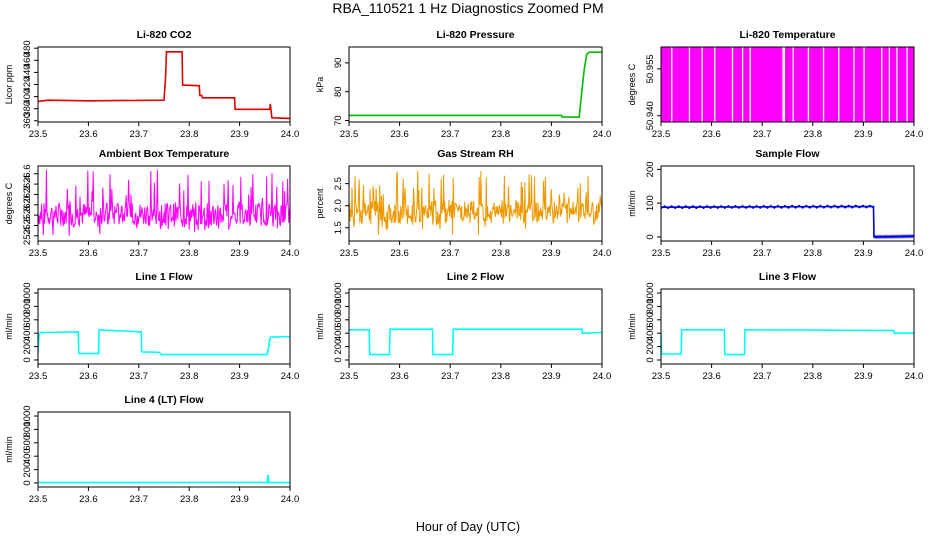  What do you see at coordinates (27, 205) in the screenshot?
I see `y-tick-label: 26.0` at bounding box center [27, 205].